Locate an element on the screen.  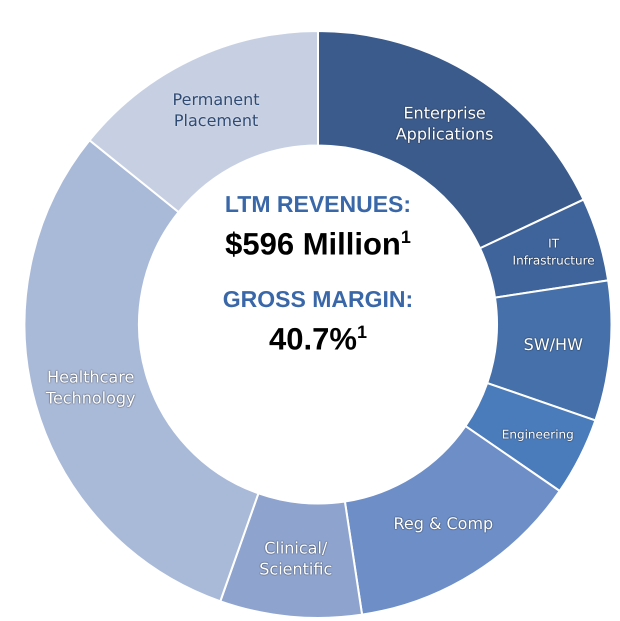
slice-label: Reg & Comp is located at coordinates (443, 523).